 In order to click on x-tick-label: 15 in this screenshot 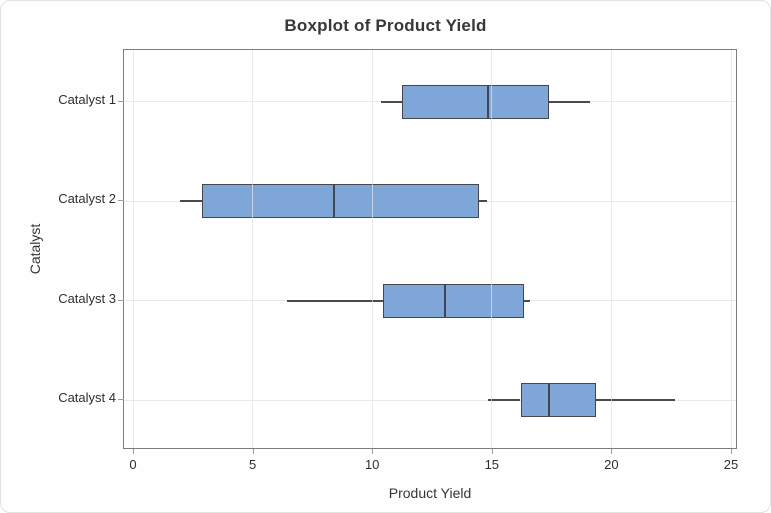, I will do `click(492, 464)`.